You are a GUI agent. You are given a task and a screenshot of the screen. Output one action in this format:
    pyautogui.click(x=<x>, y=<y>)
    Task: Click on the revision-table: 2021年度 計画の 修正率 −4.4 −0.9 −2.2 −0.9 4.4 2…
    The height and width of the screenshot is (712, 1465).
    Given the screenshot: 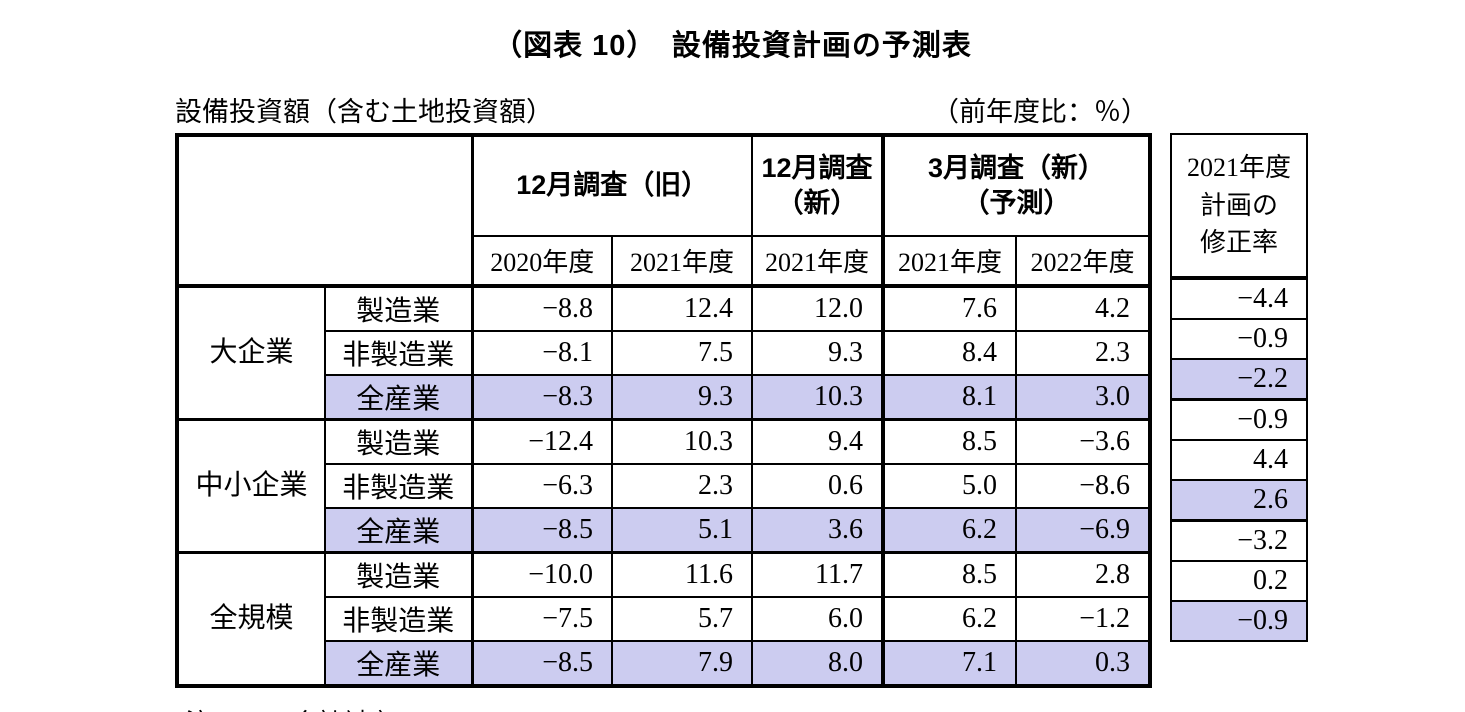 What is the action you would take?
    pyautogui.click(x=1239, y=387)
    